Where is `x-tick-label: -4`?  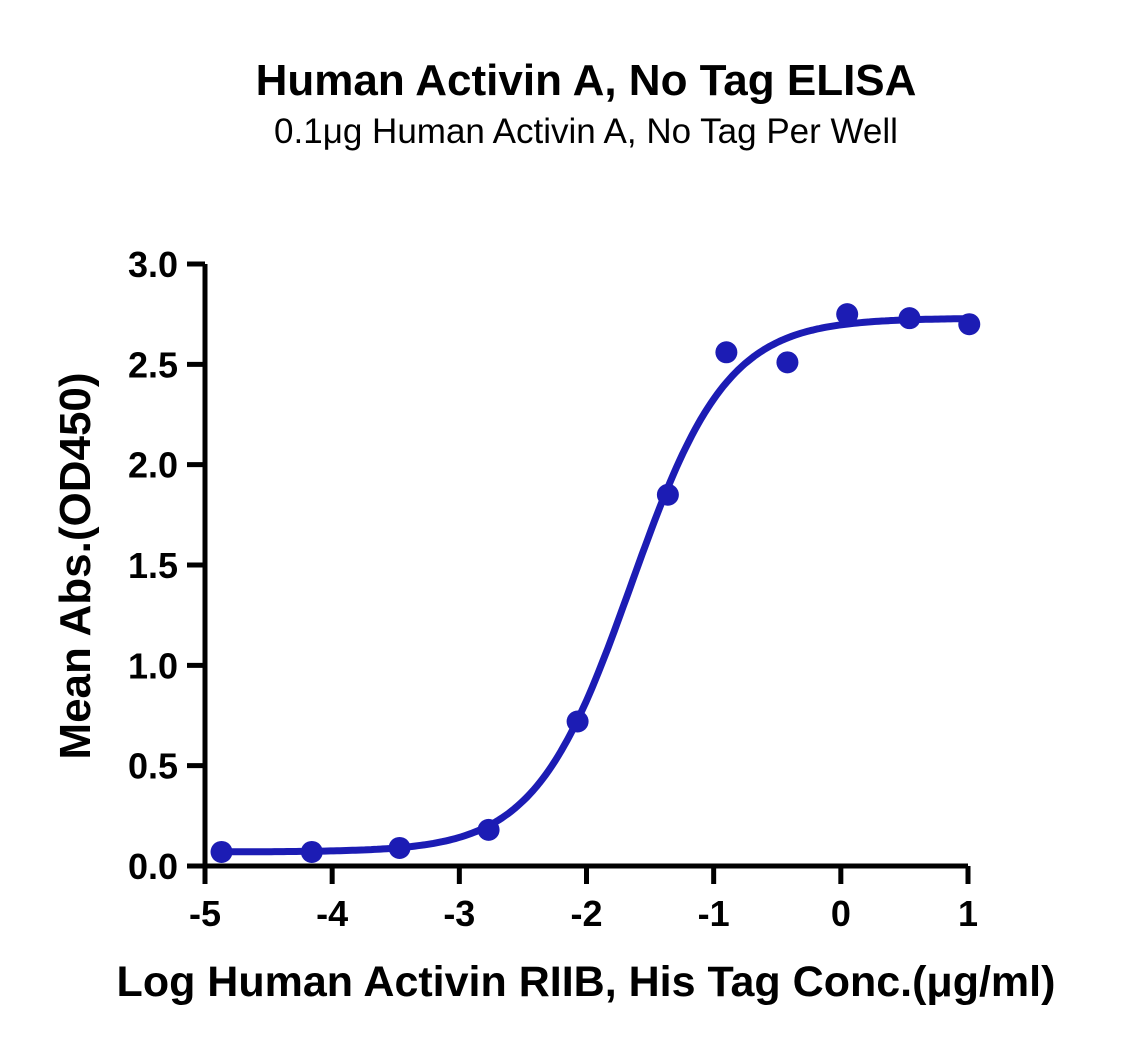
x-tick-label: -4 is located at coordinates (332, 913).